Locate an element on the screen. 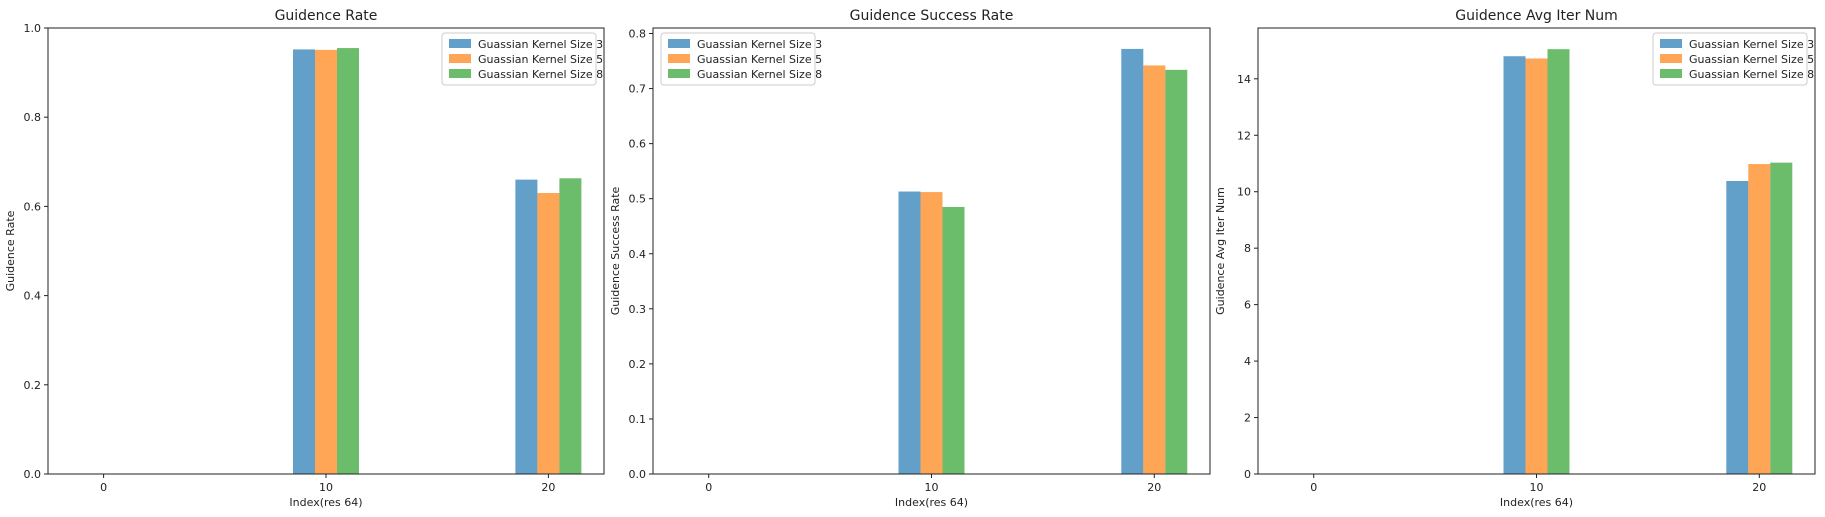 Image resolution: width=1825 pixels, height=517 pixels. y-axis-label: Guidence Avg Iter Num is located at coordinates (1220, 251).